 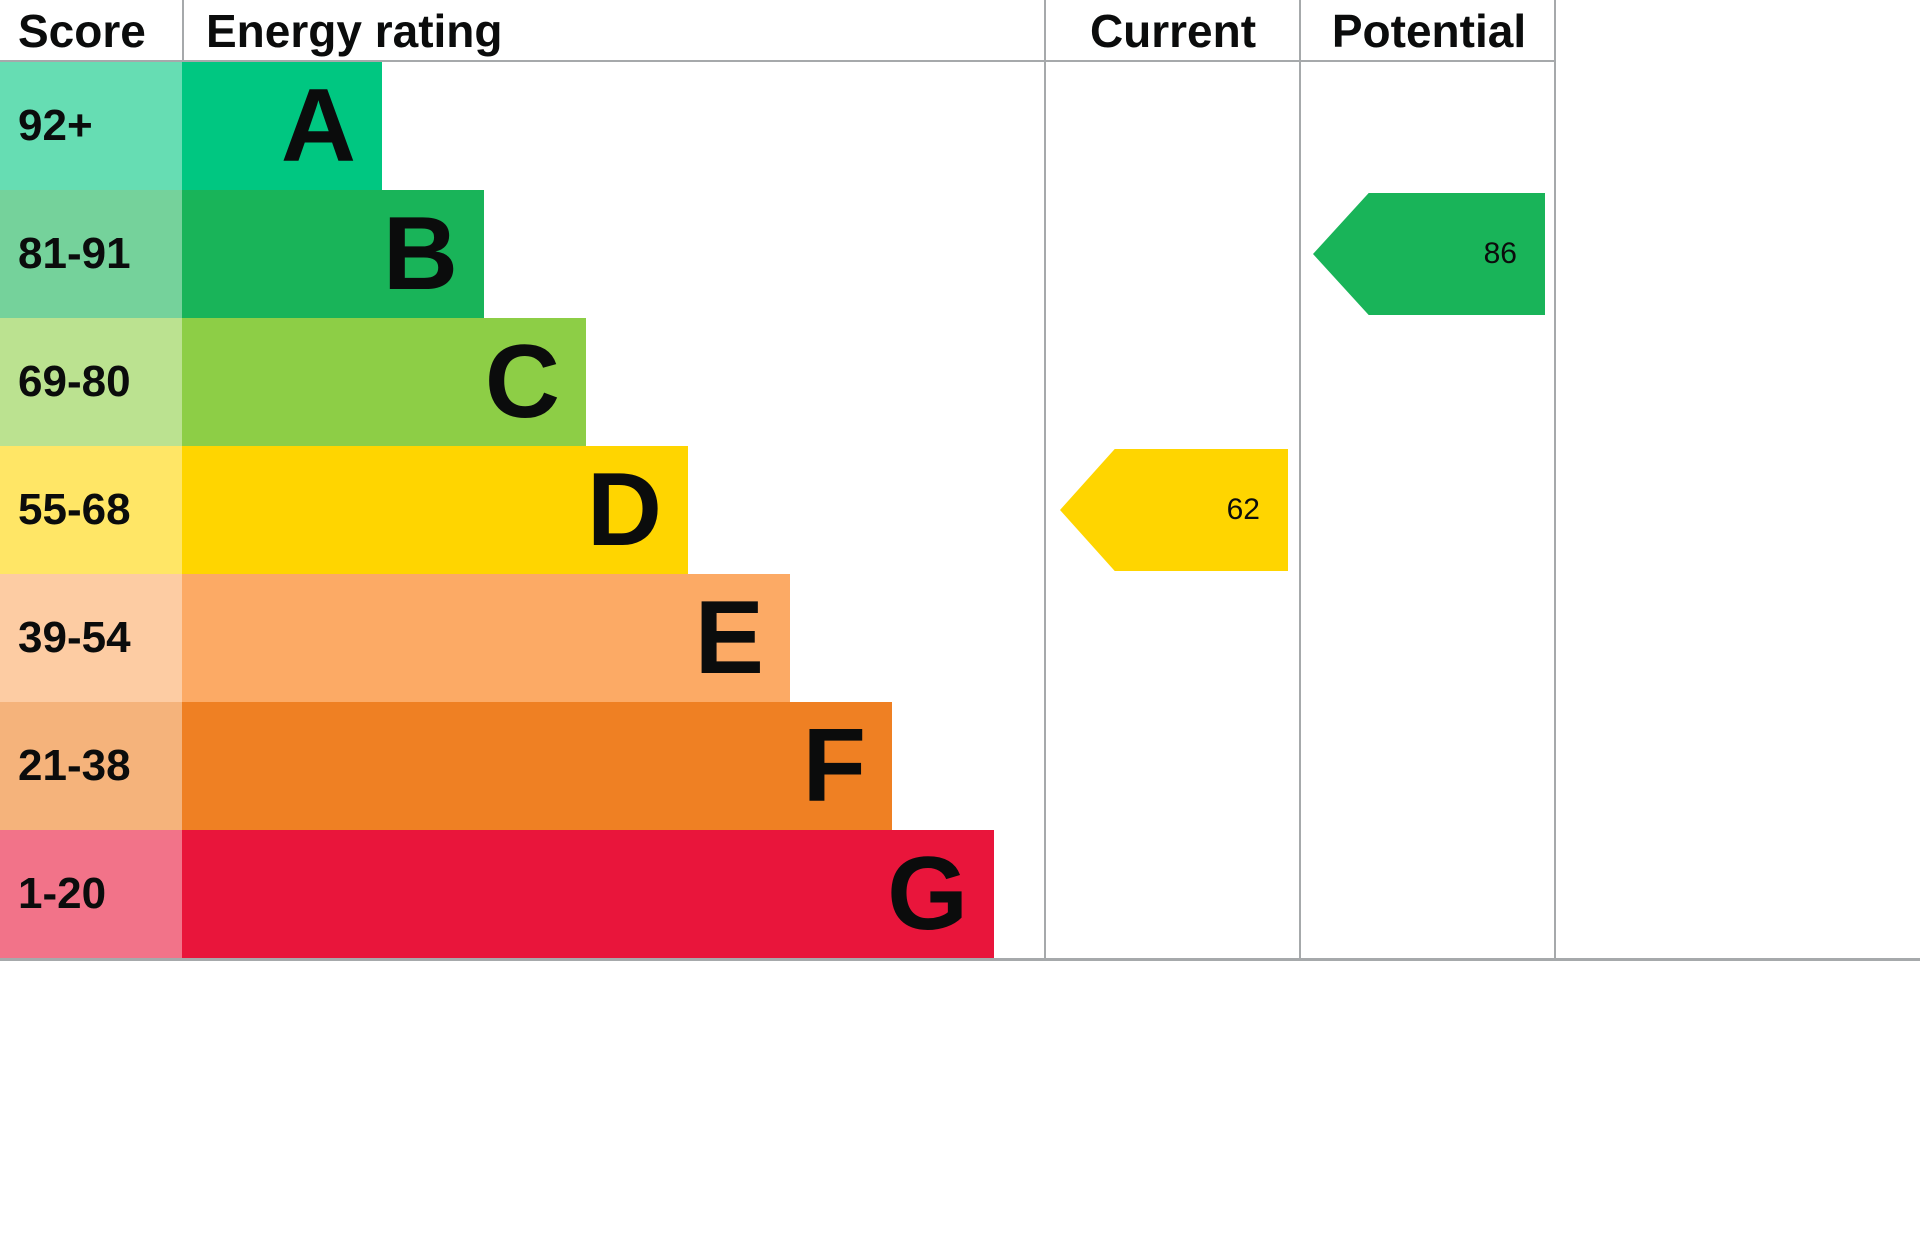 What do you see at coordinates (960, 959) in the screenshot?
I see `table-bottom-border` at bounding box center [960, 959].